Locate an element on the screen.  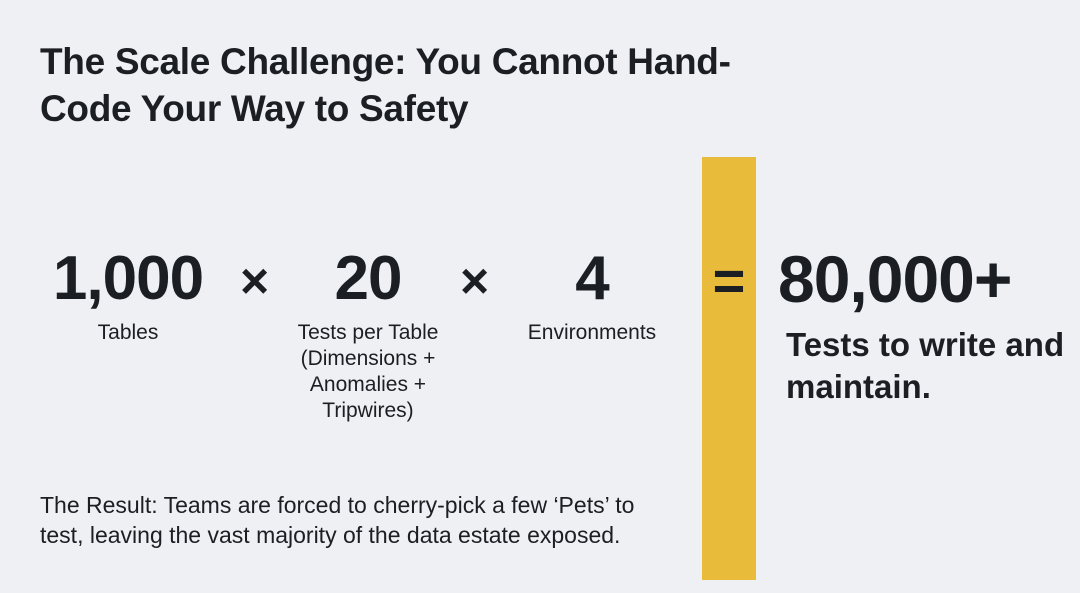
total-result: 80,000+ Tests to write and maintain. is located at coordinates (922, 326).